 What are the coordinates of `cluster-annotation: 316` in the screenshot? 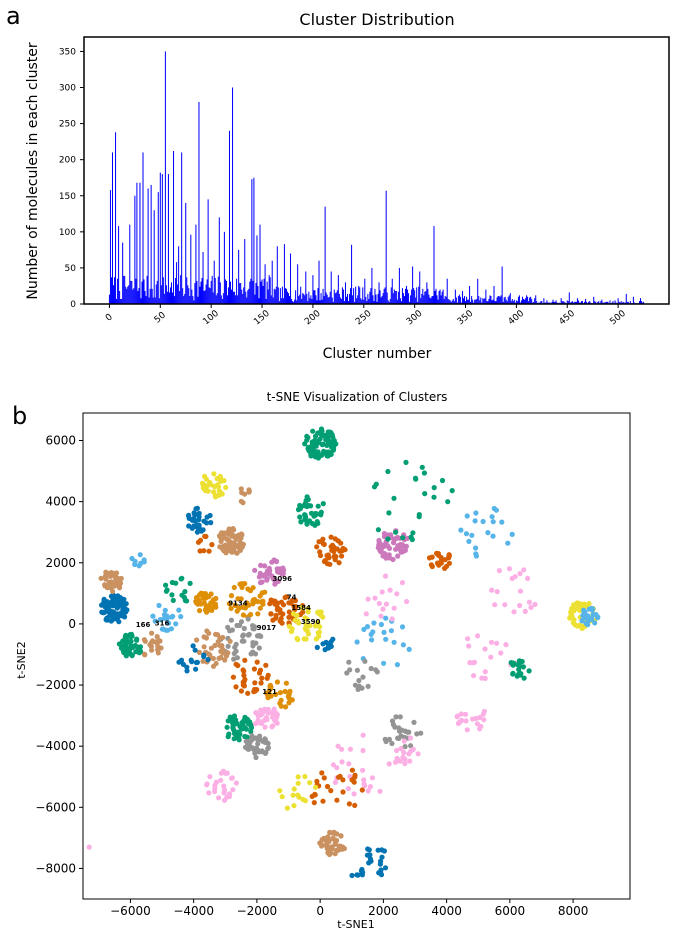 It's located at (162, 623).